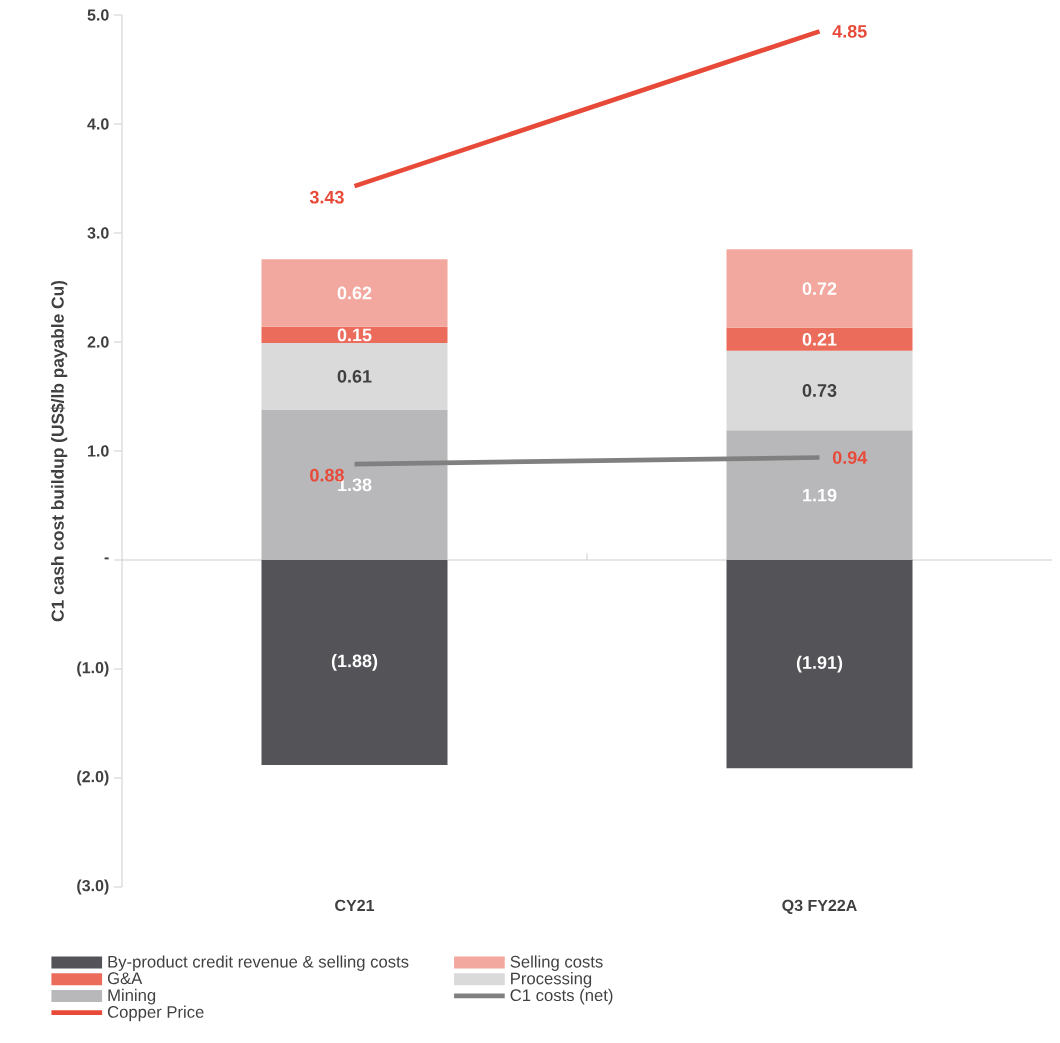  I want to click on y-tick-label: 4.0, so click(98, 124).